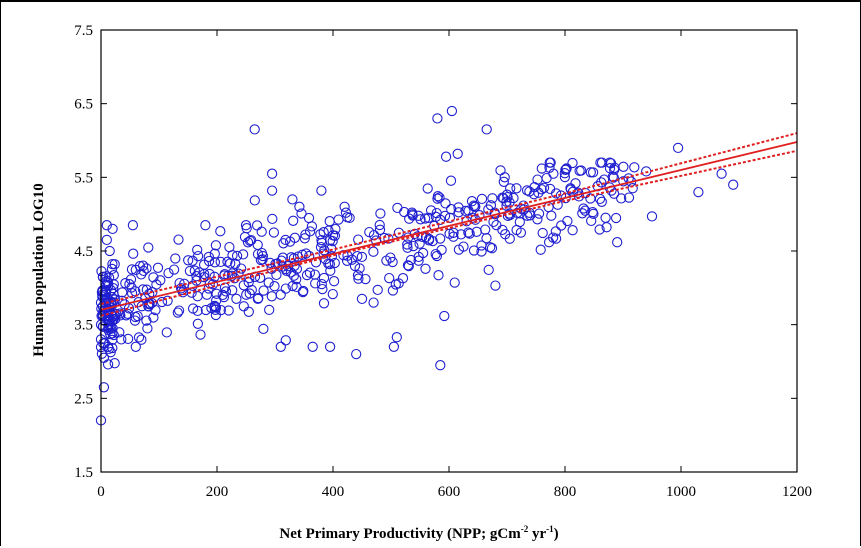 This screenshot has height=548, width=861. I want to click on y-tick-label: 1.5, so click(83, 473).